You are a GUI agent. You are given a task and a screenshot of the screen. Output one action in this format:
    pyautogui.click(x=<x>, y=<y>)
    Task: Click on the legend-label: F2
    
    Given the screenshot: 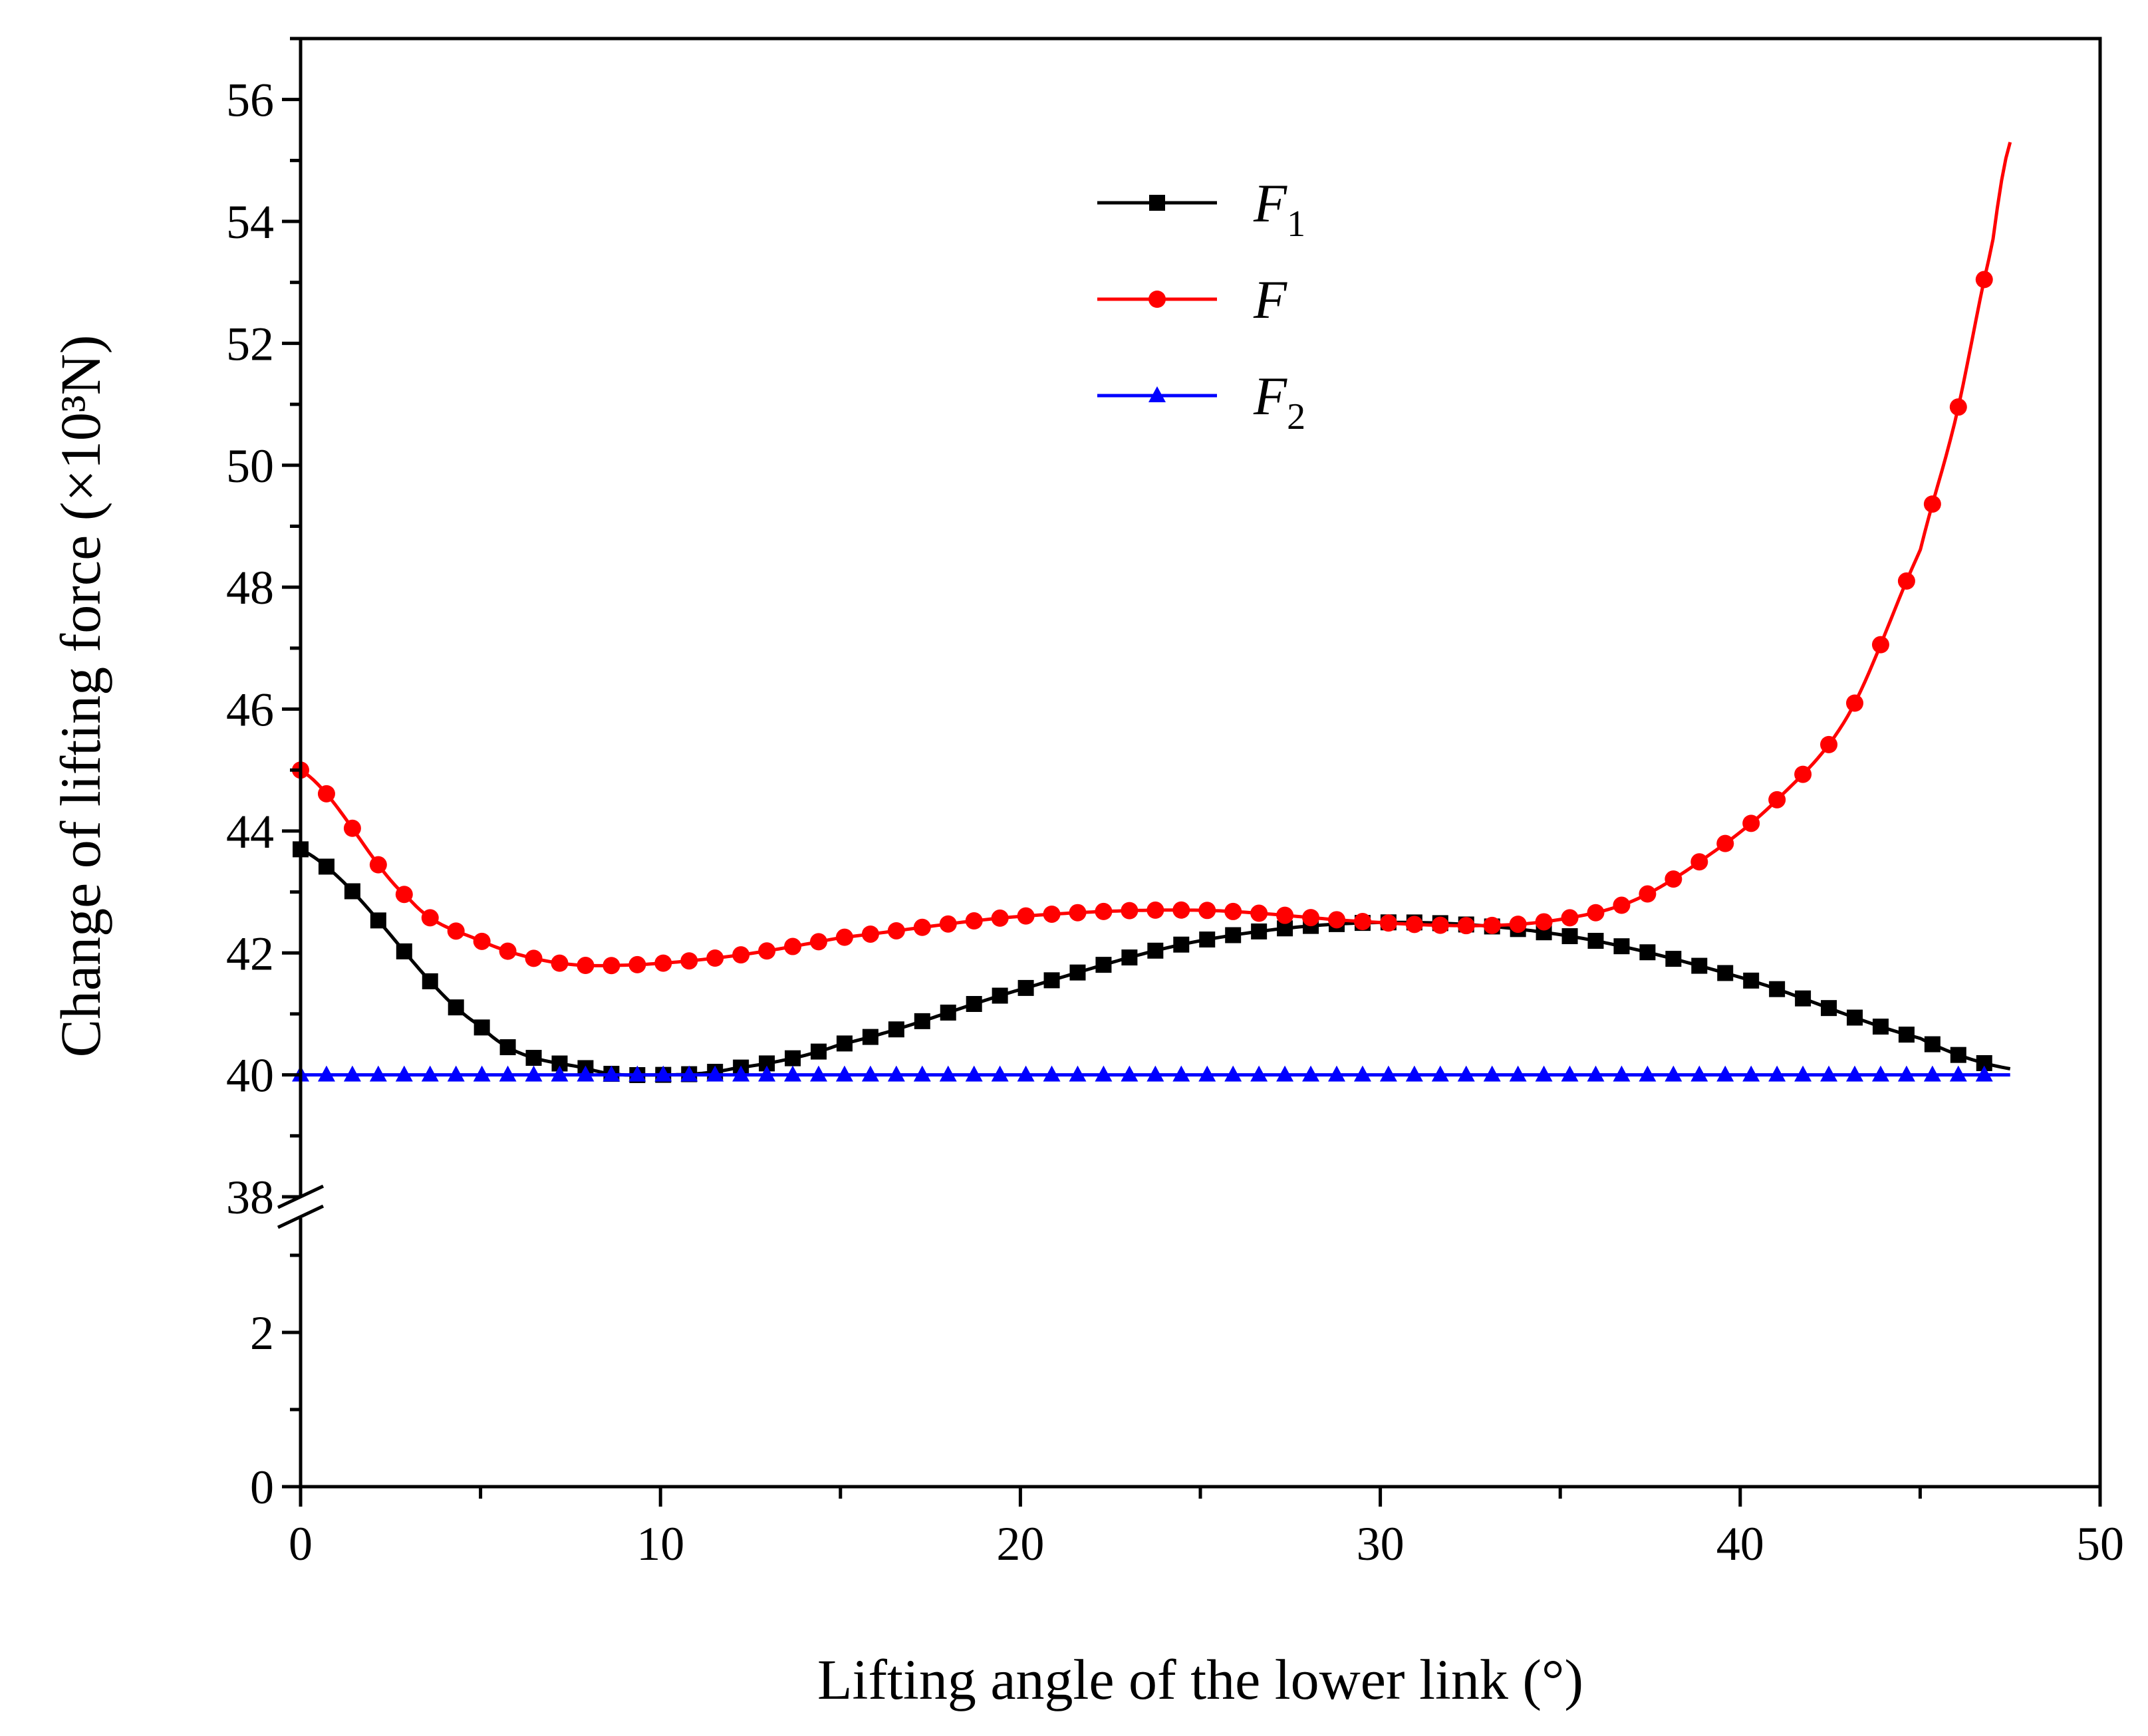 What is the action you would take?
    pyautogui.click(x=1279, y=402)
    